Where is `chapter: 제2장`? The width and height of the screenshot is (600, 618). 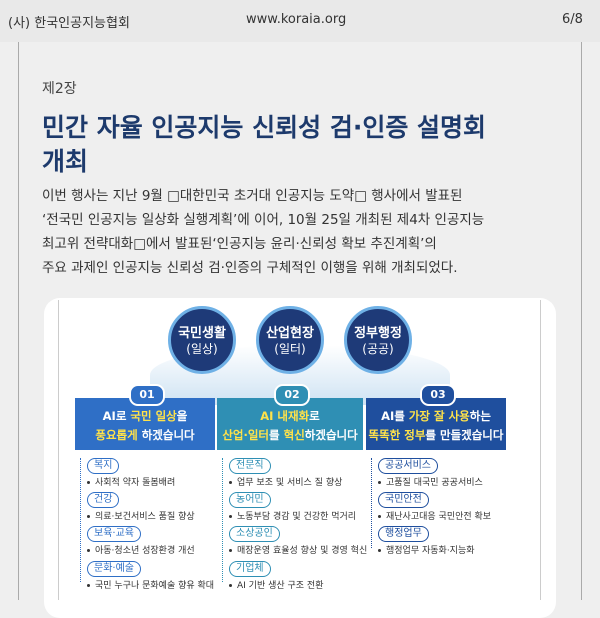
chapter: 제2장 is located at coordinates (59, 89).